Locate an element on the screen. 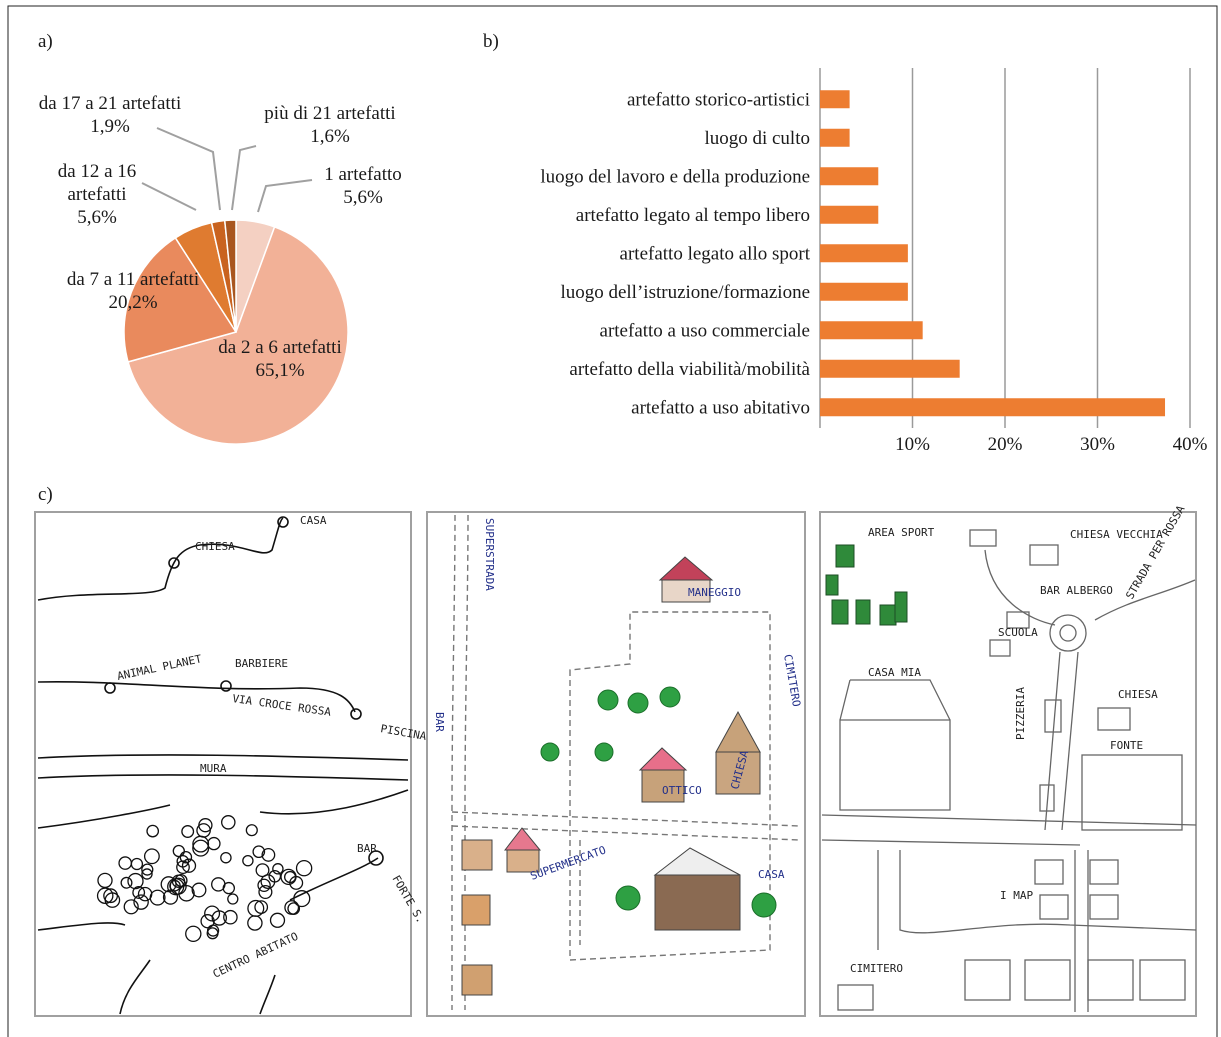  sketch-2-trees is located at coordinates (658, 802).